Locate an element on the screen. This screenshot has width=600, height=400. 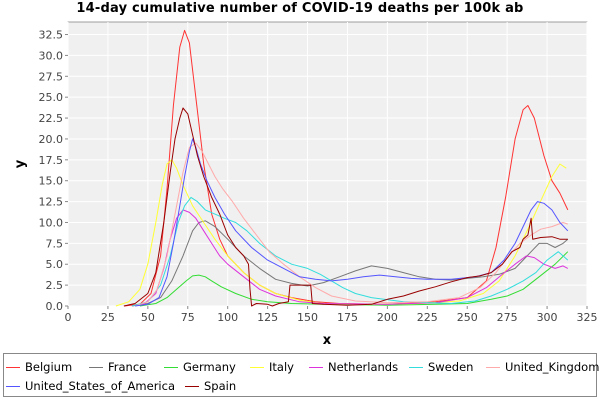
y-tick-label: 22.5 is located at coordinates (51, 118).